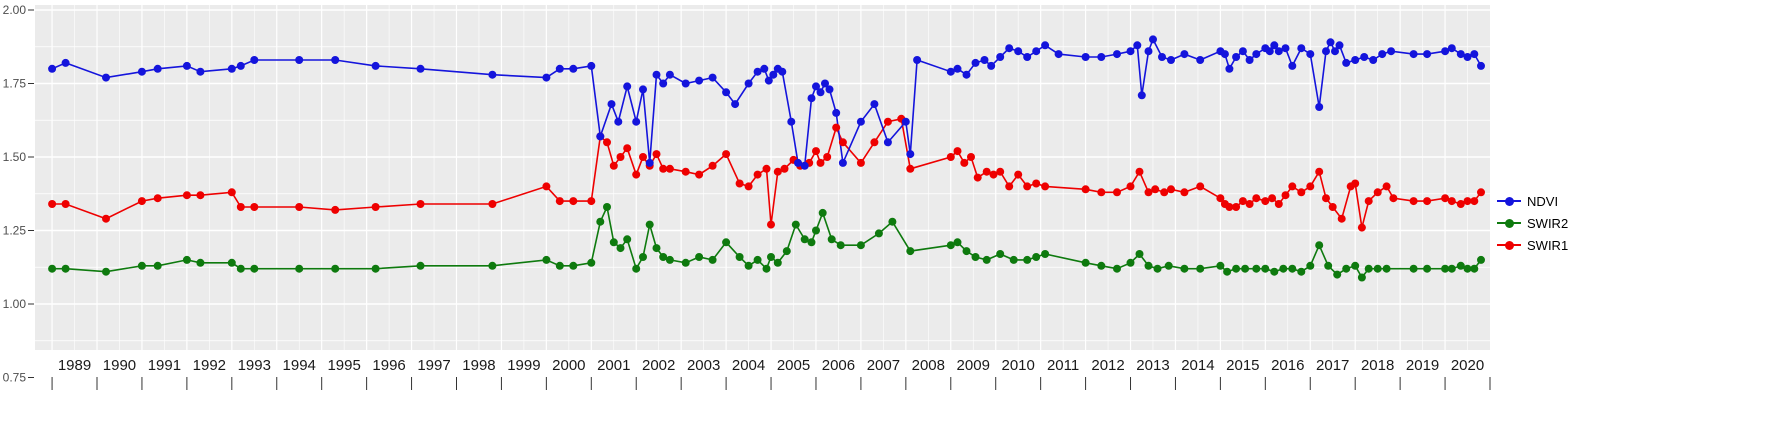 Image resolution: width=1773 pixels, height=442 pixels. What do you see at coordinates (1107, 365) in the screenshot?
I see `x-axis-label: 2012` at bounding box center [1107, 365].